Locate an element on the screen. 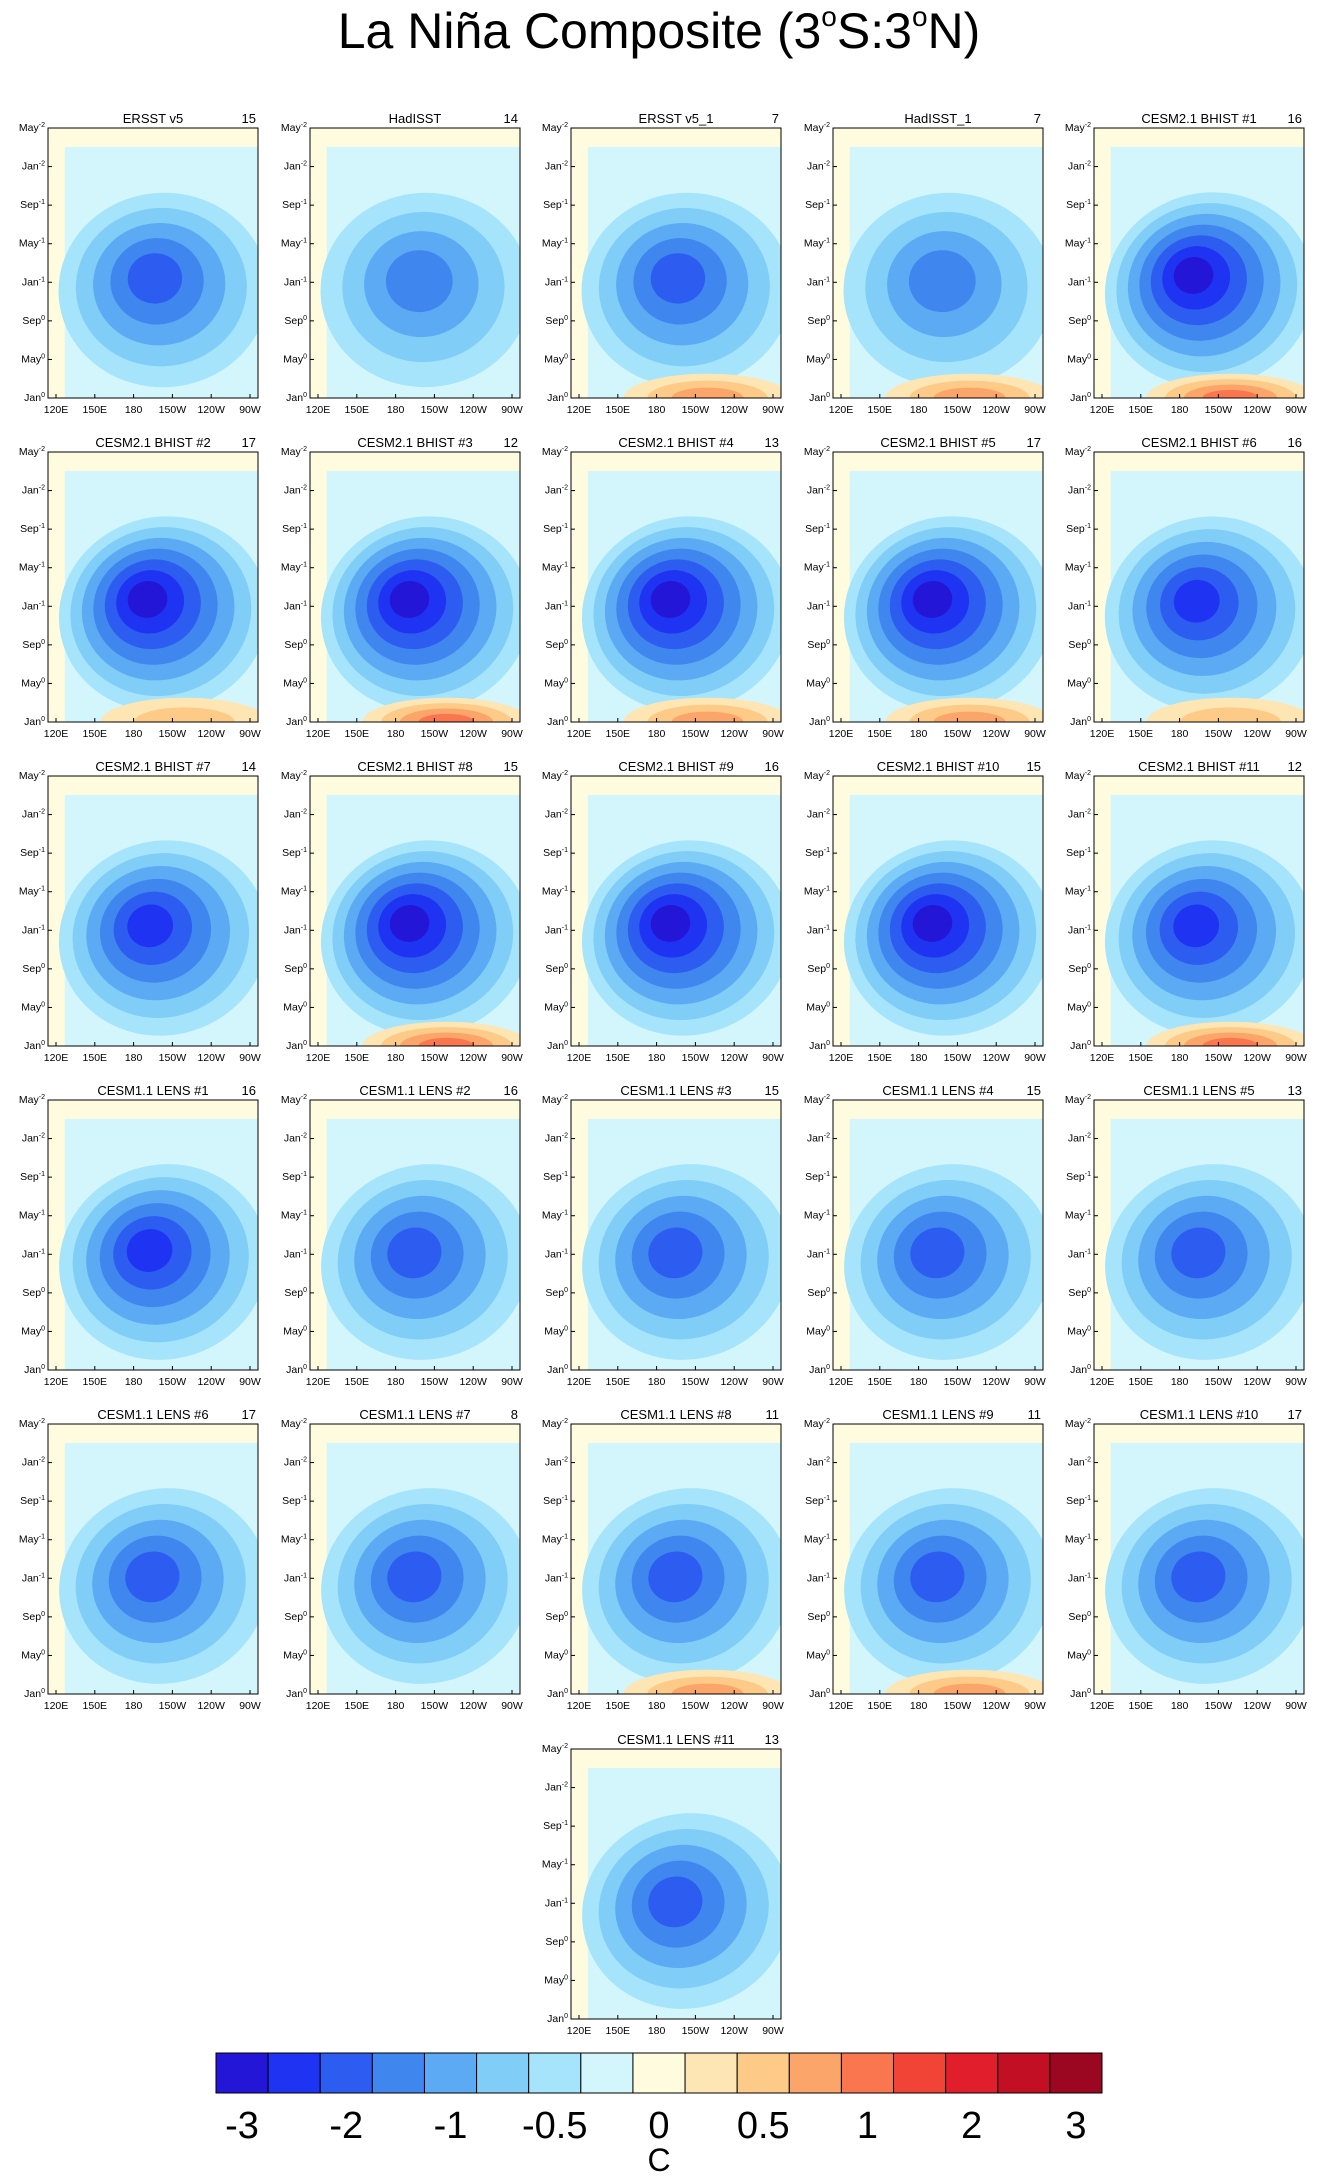 This screenshot has width=1319, height=2179. panel-event-count: 14 is located at coordinates (249, 766).